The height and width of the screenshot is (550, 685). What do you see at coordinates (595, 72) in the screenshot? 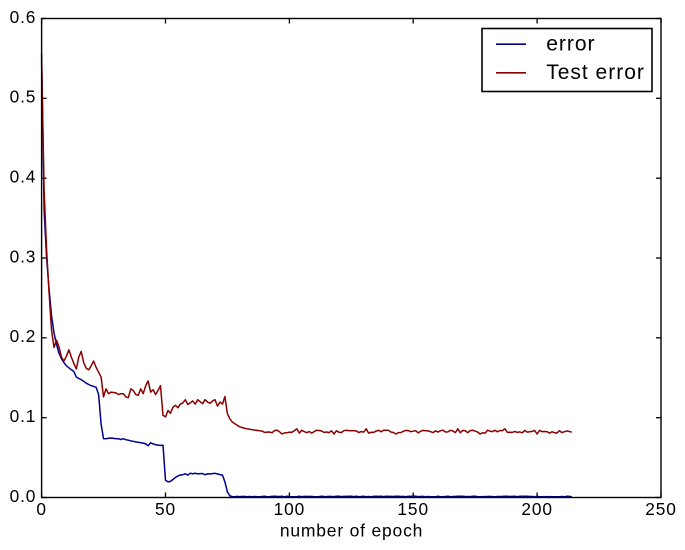
I see `svg-text: Test error` at bounding box center [595, 72].